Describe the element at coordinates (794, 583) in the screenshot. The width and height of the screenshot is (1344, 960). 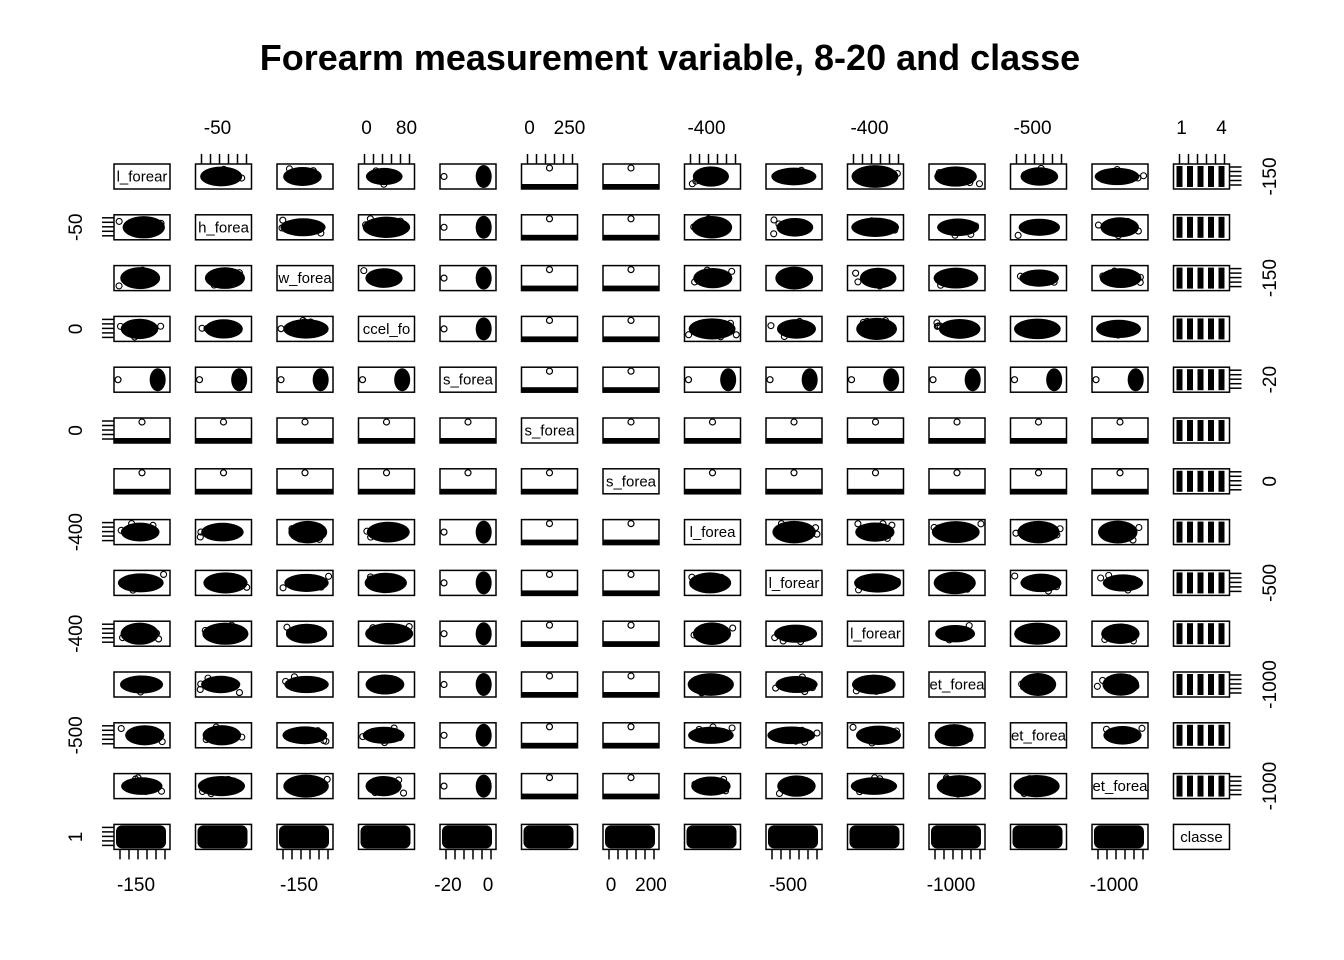
I see `variable-label: l_forear` at that location.